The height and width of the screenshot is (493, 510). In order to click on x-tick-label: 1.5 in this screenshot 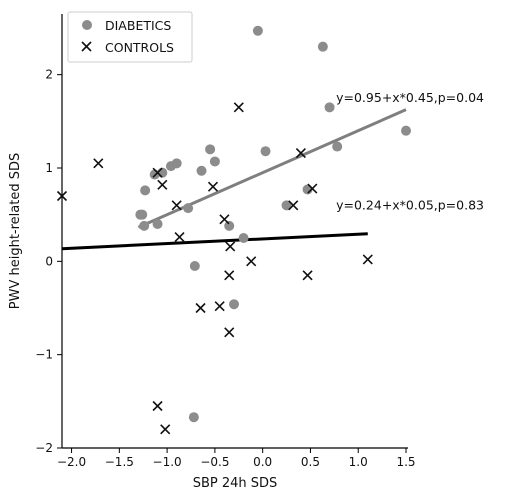, I will do `click(405, 462)`.